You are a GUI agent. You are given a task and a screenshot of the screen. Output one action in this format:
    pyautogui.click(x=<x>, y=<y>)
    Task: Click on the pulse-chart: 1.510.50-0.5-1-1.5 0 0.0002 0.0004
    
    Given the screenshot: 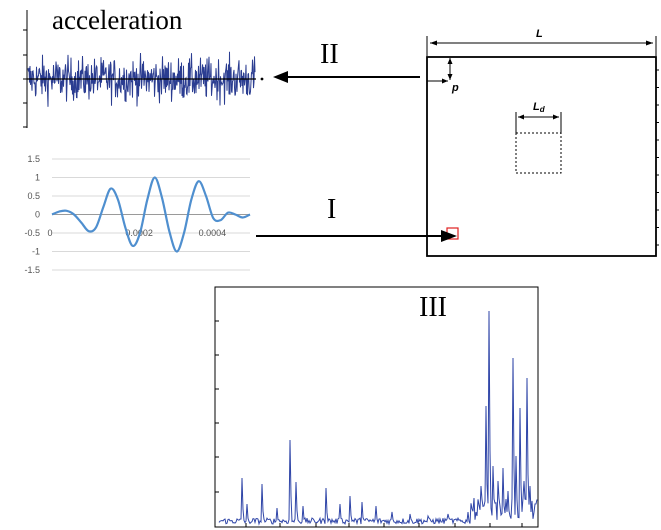 What is the action you would take?
    pyautogui.click(x=137, y=214)
    